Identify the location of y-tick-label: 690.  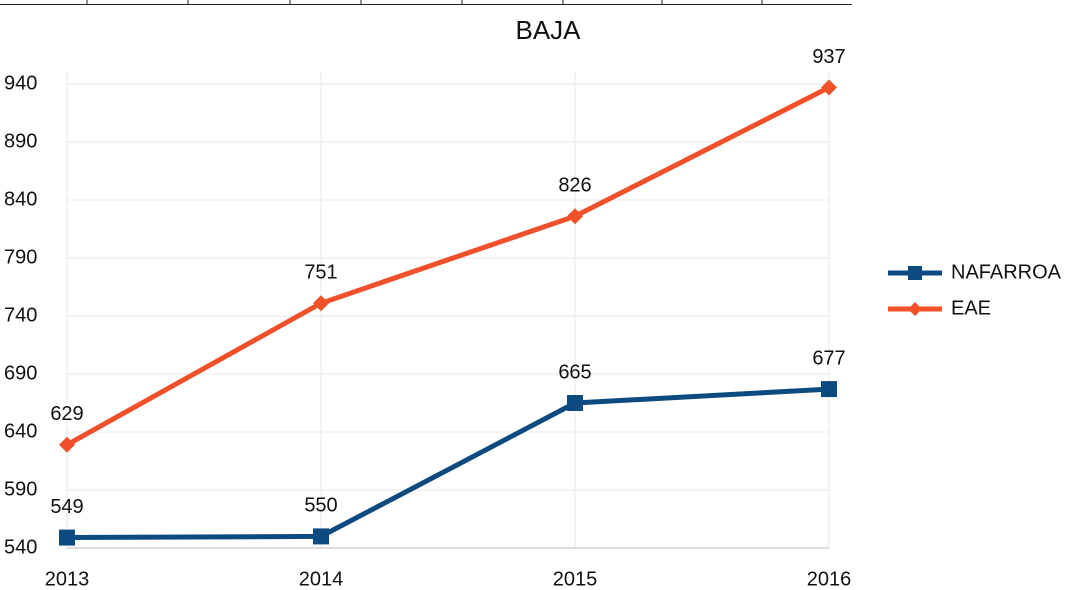
(20, 373).